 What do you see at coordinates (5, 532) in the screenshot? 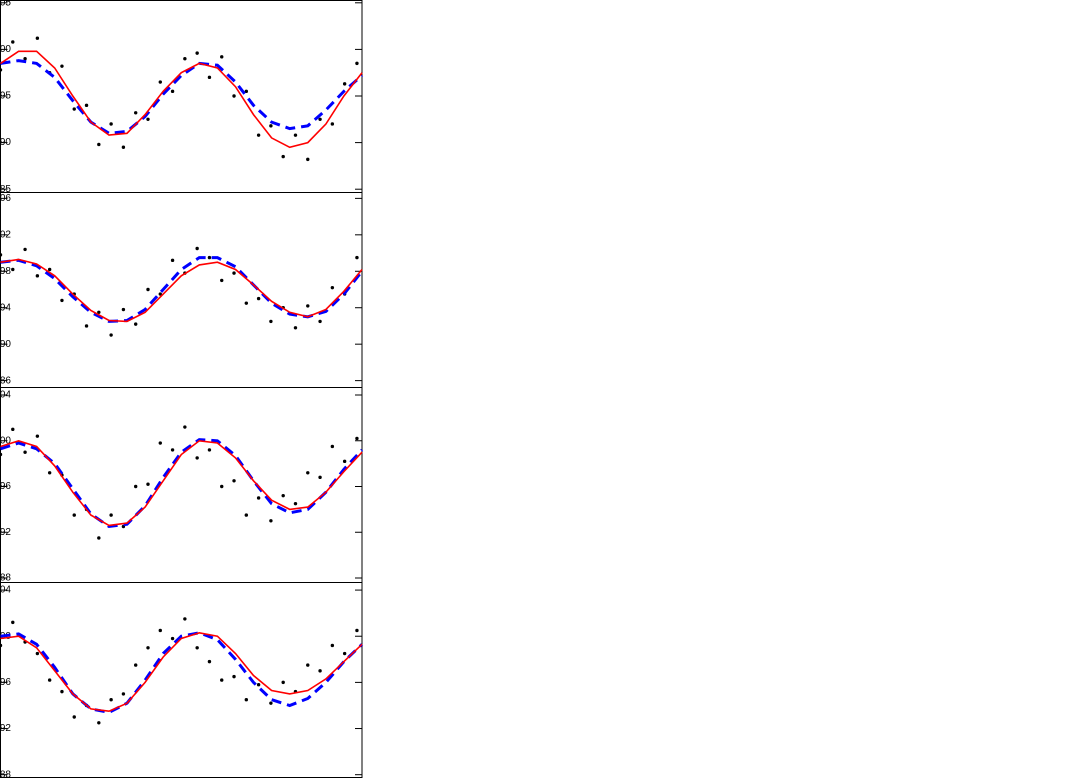
I see `y-tick-label: 92` at bounding box center [5, 532].